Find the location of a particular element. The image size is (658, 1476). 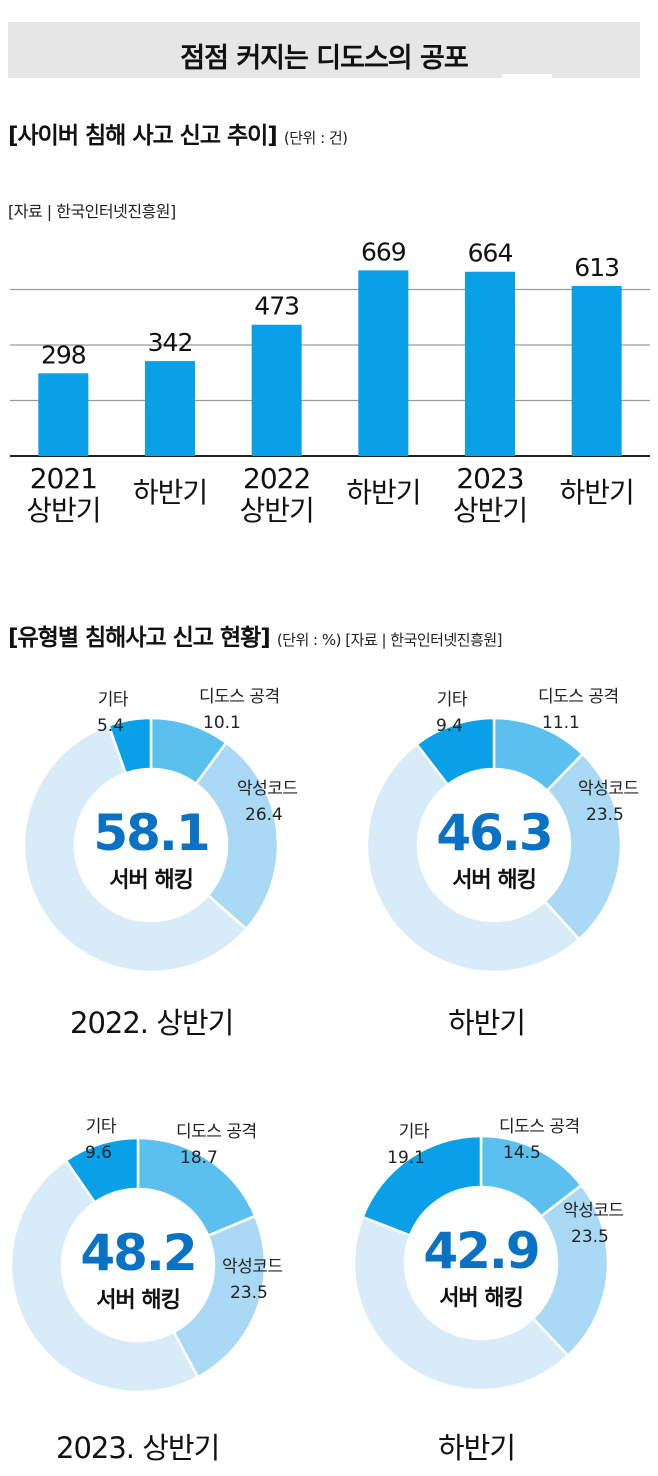

donut-center-value: 46.3 is located at coordinates (493, 833).